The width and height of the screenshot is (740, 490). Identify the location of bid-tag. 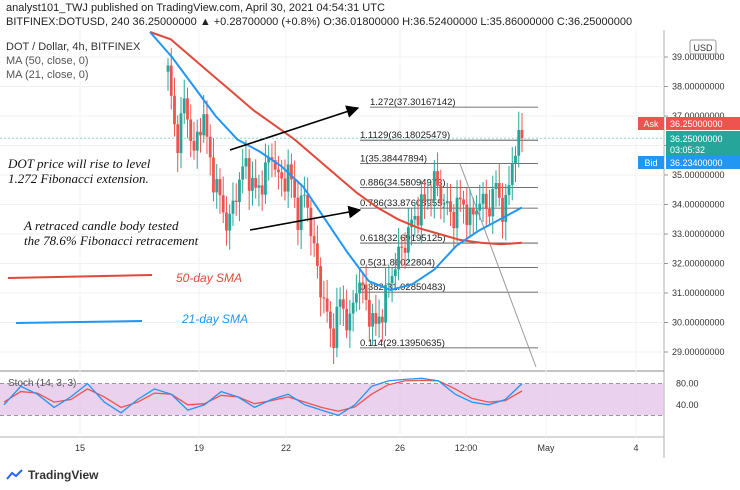
(651, 162).